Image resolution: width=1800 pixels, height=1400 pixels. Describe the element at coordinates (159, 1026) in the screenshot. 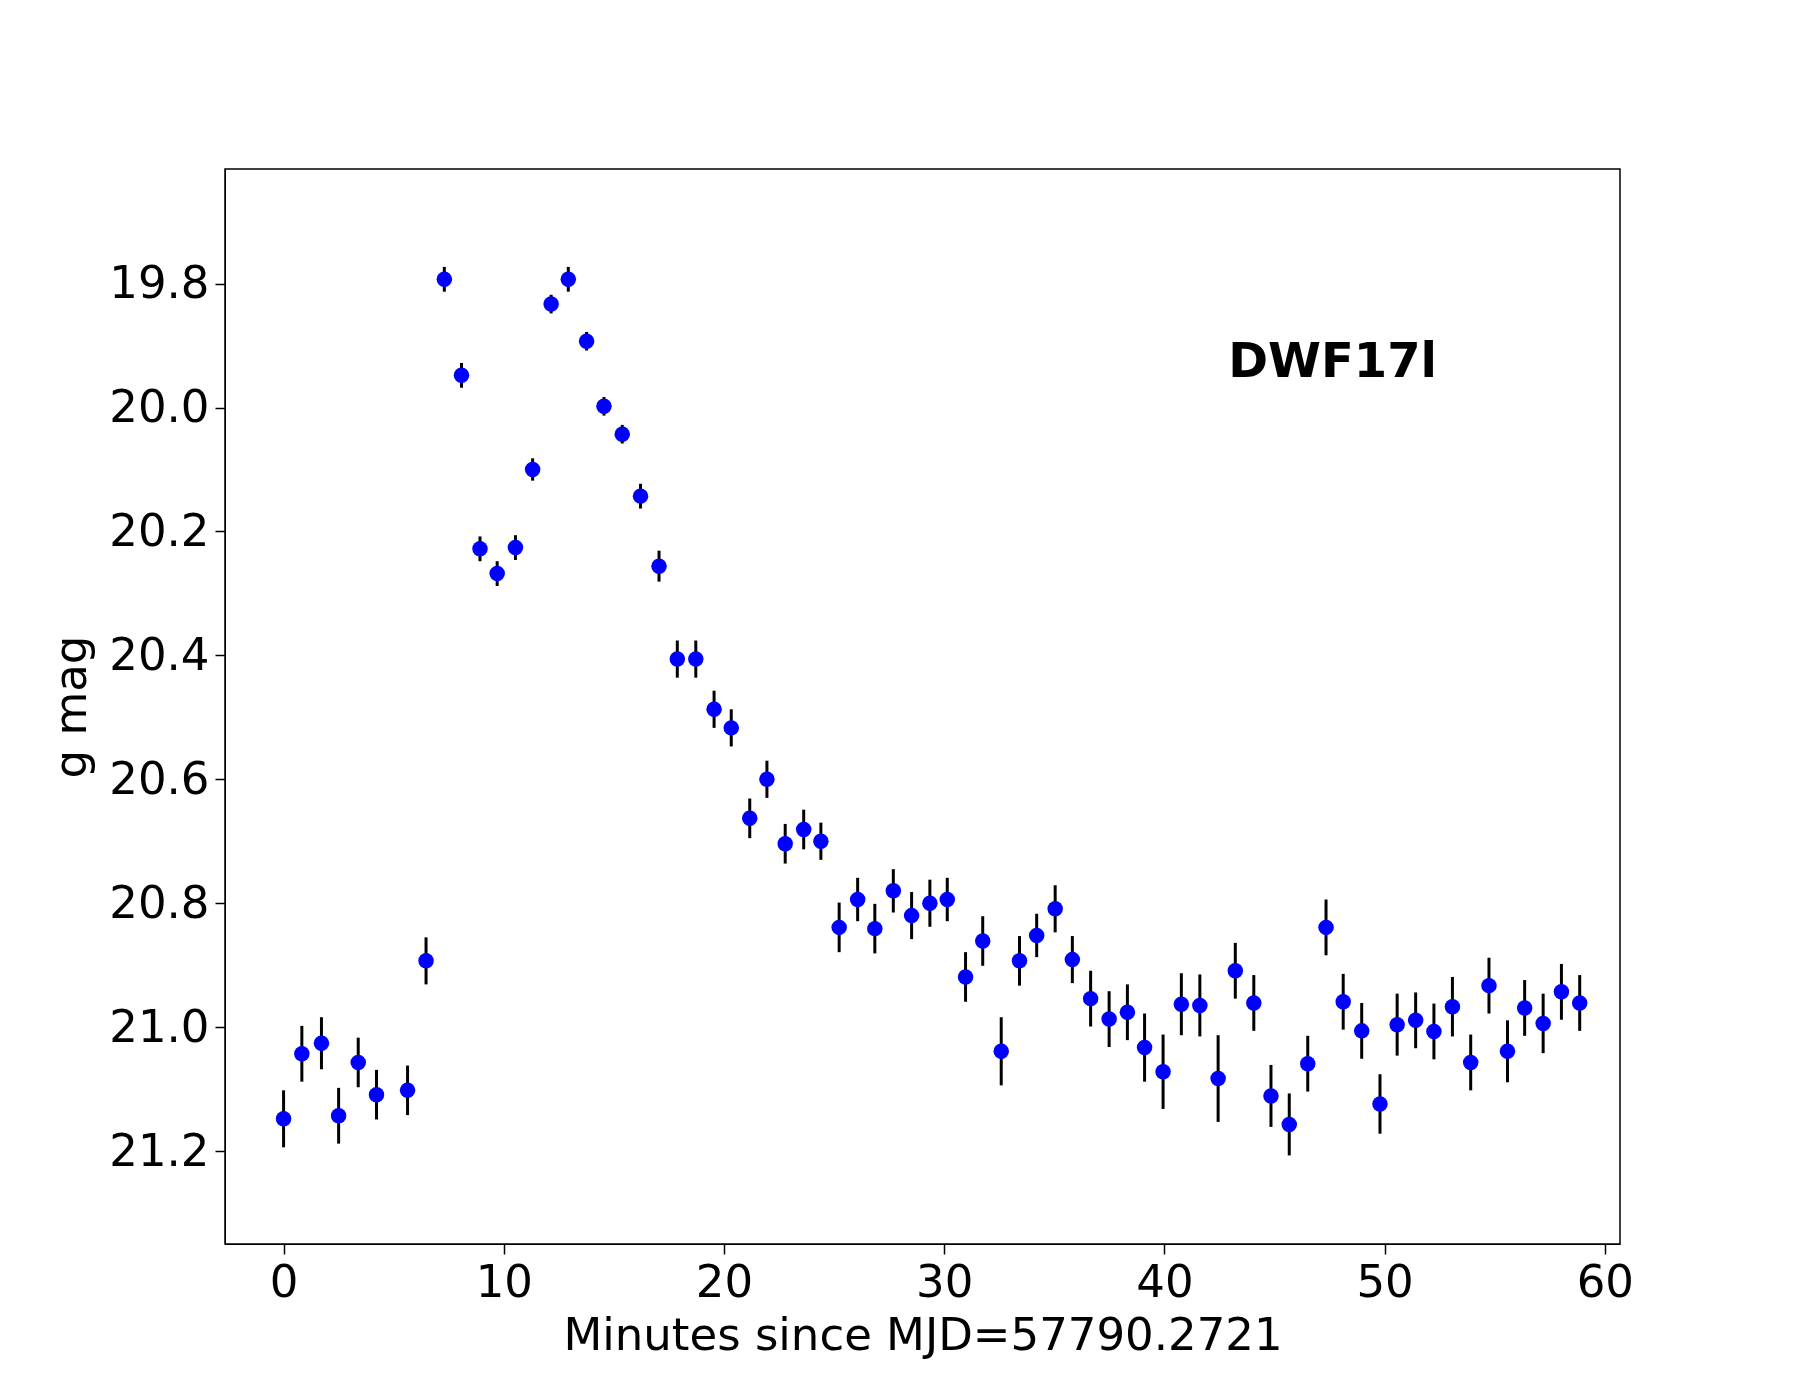

I see `y-tick-label: 21.0` at that location.